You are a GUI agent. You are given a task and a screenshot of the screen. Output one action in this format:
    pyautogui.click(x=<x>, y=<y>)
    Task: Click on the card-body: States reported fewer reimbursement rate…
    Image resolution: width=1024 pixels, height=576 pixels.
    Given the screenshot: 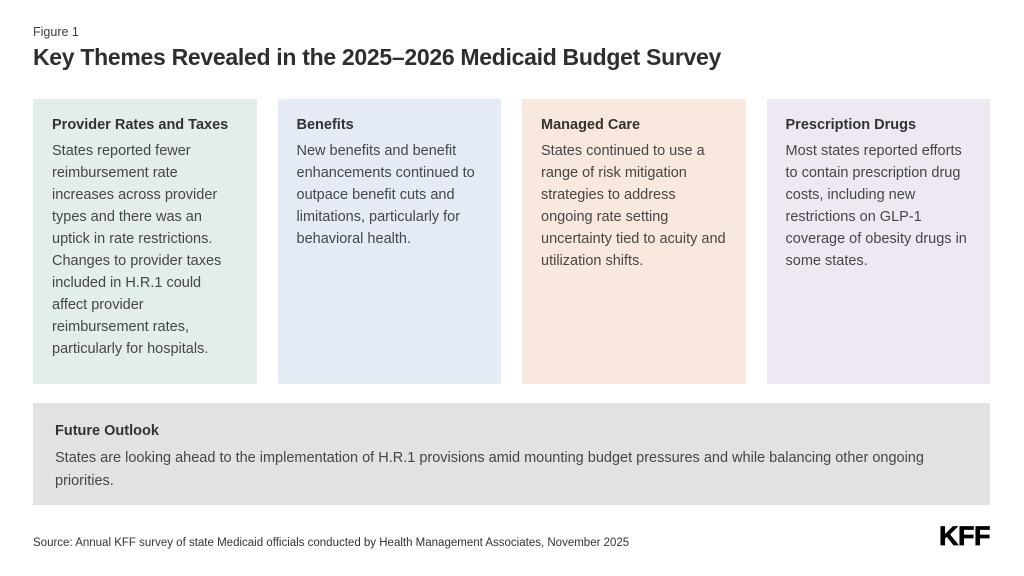 What is the action you would take?
    pyautogui.click(x=137, y=250)
    